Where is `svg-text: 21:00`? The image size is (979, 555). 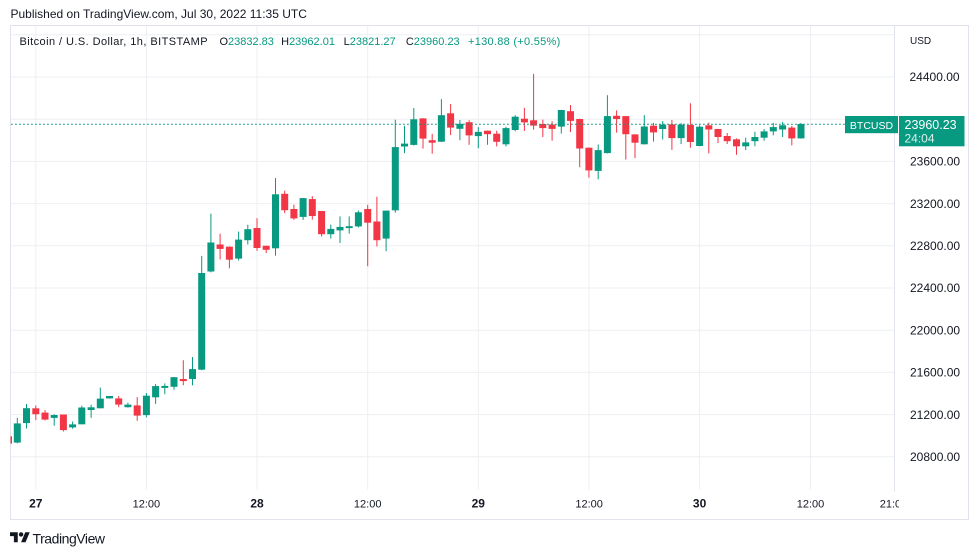 svg-text: 21:00 is located at coordinates (894, 505).